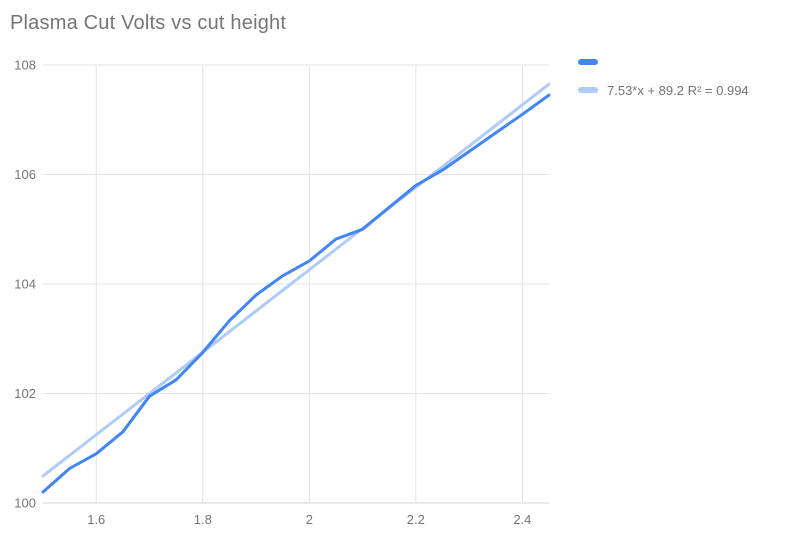 This screenshot has width=787, height=543. I want to click on trendline-label: 7.53*x + 89.2 R² = 0.994, so click(678, 90).